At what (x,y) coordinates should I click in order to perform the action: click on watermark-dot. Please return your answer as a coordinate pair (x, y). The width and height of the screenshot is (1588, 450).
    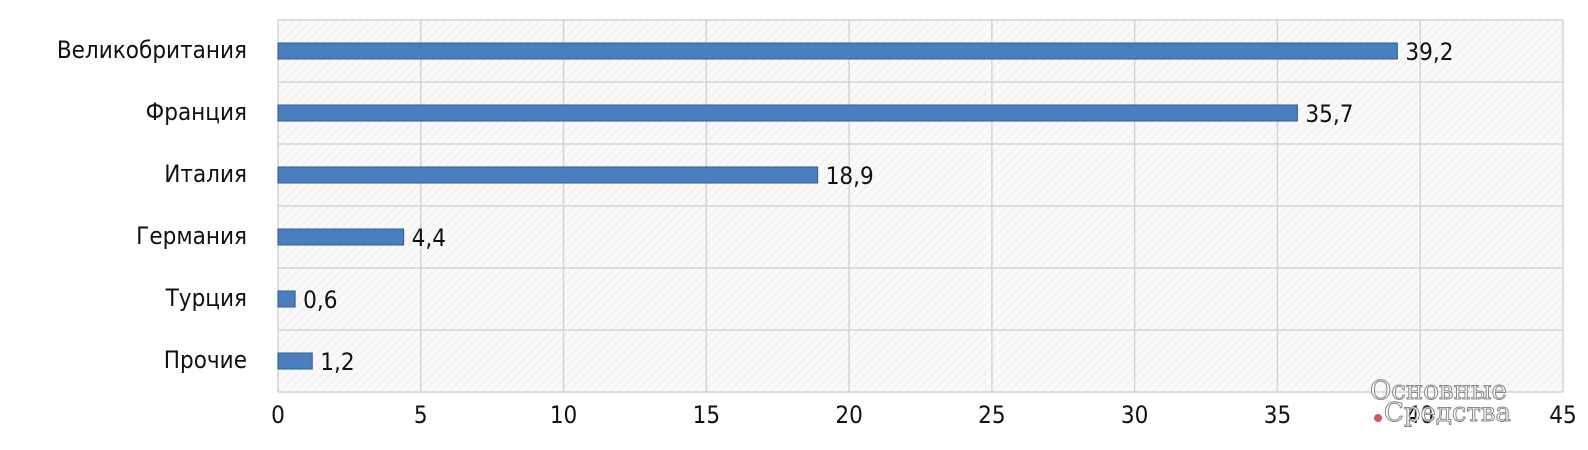
    Looking at the image, I should click on (1378, 418).